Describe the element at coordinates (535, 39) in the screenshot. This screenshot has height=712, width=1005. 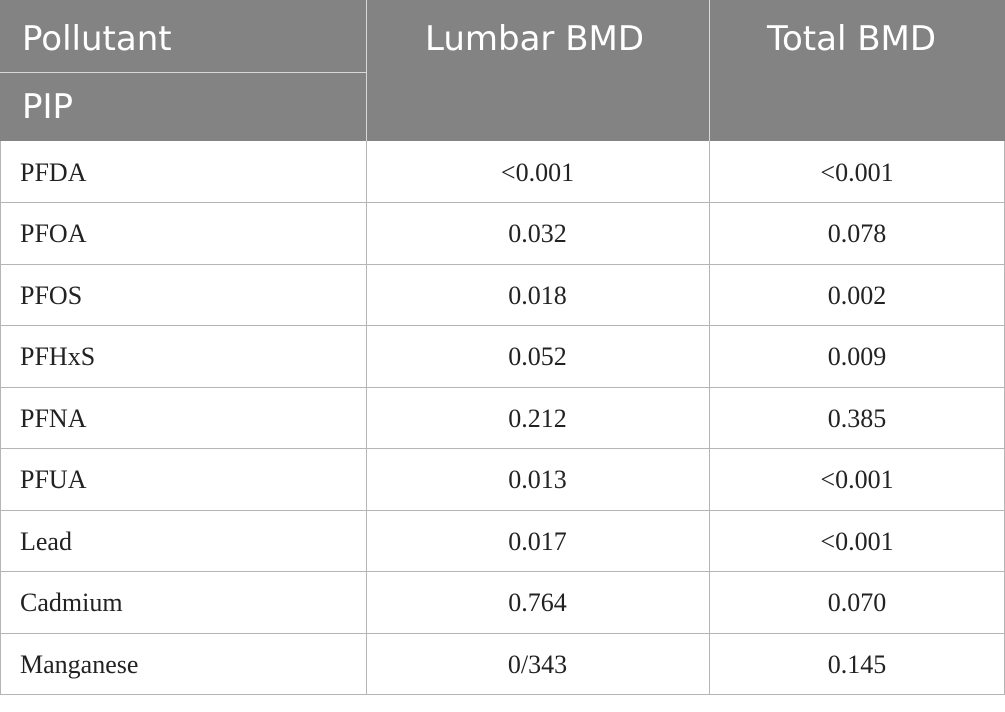
I see `header-lumbar-bmd: Lumbar BMD` at that location.